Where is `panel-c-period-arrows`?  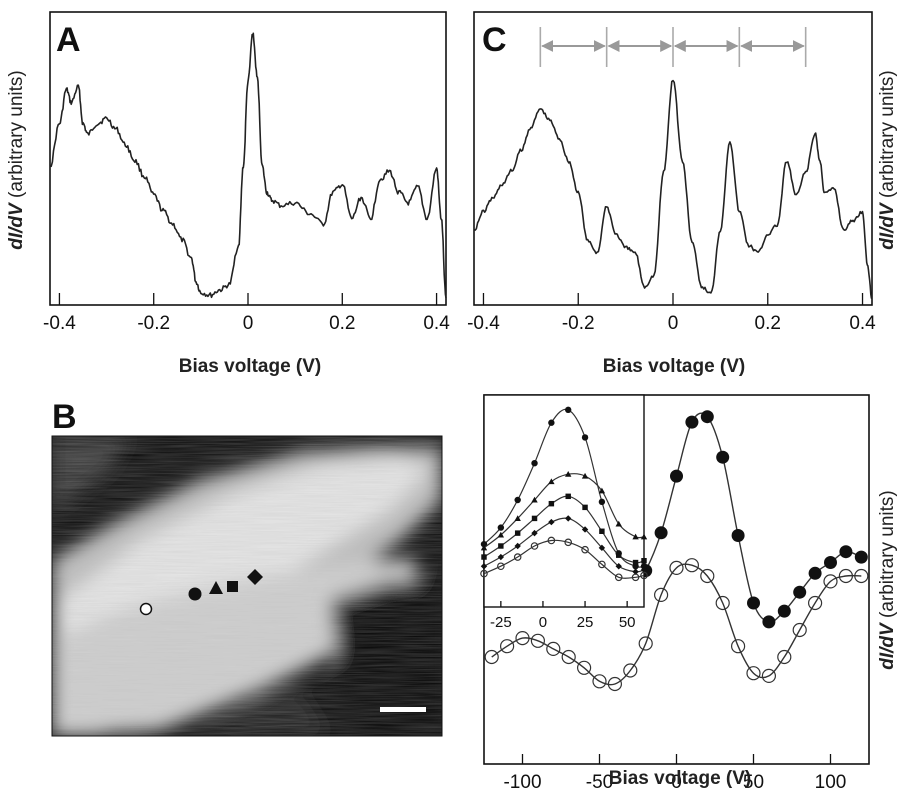 panel-c-period-arrows is located at coordinates (673, 47).